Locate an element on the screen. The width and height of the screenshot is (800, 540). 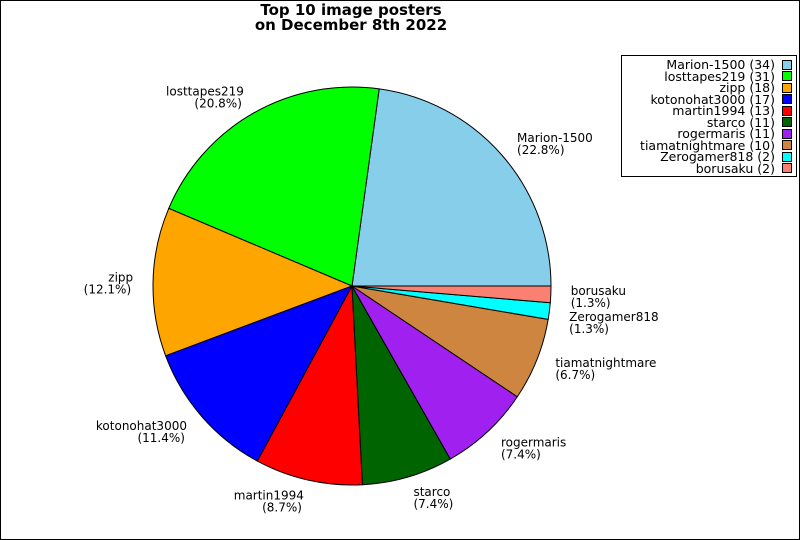
slice-label: Zerogamer818 (1.3%) is located at coordinates (614, 323).